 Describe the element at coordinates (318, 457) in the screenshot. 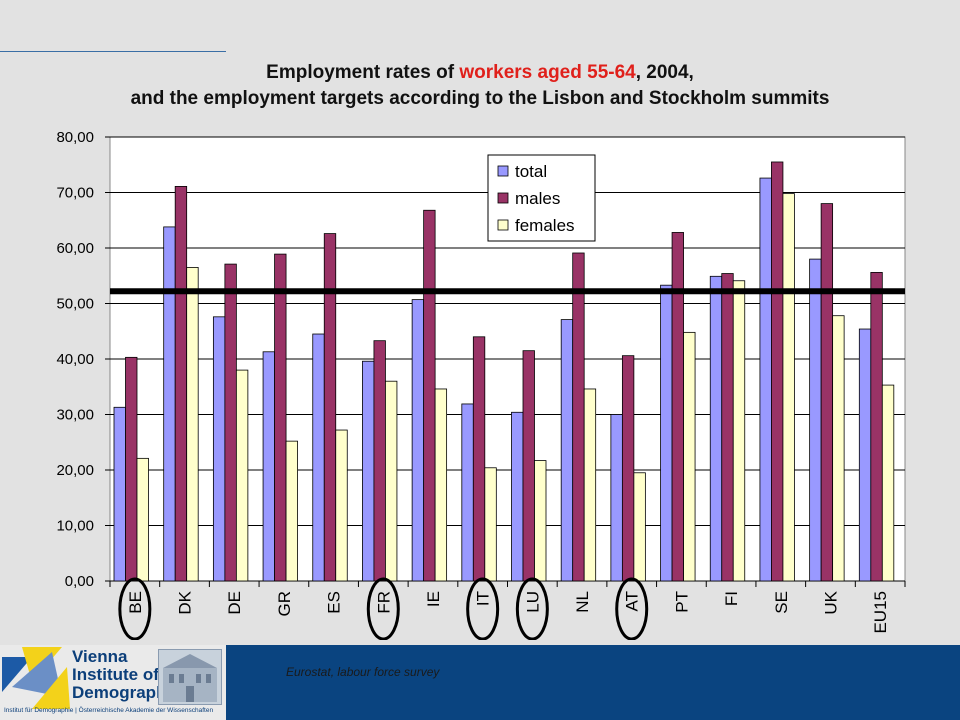

I see `bar-total-ES` at that location.